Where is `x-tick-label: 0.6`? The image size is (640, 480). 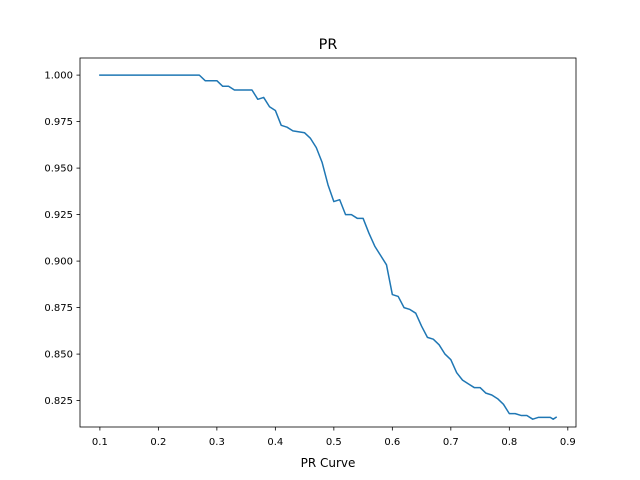 x-tick-label: 0.6 is located at coordinates (392, 442).